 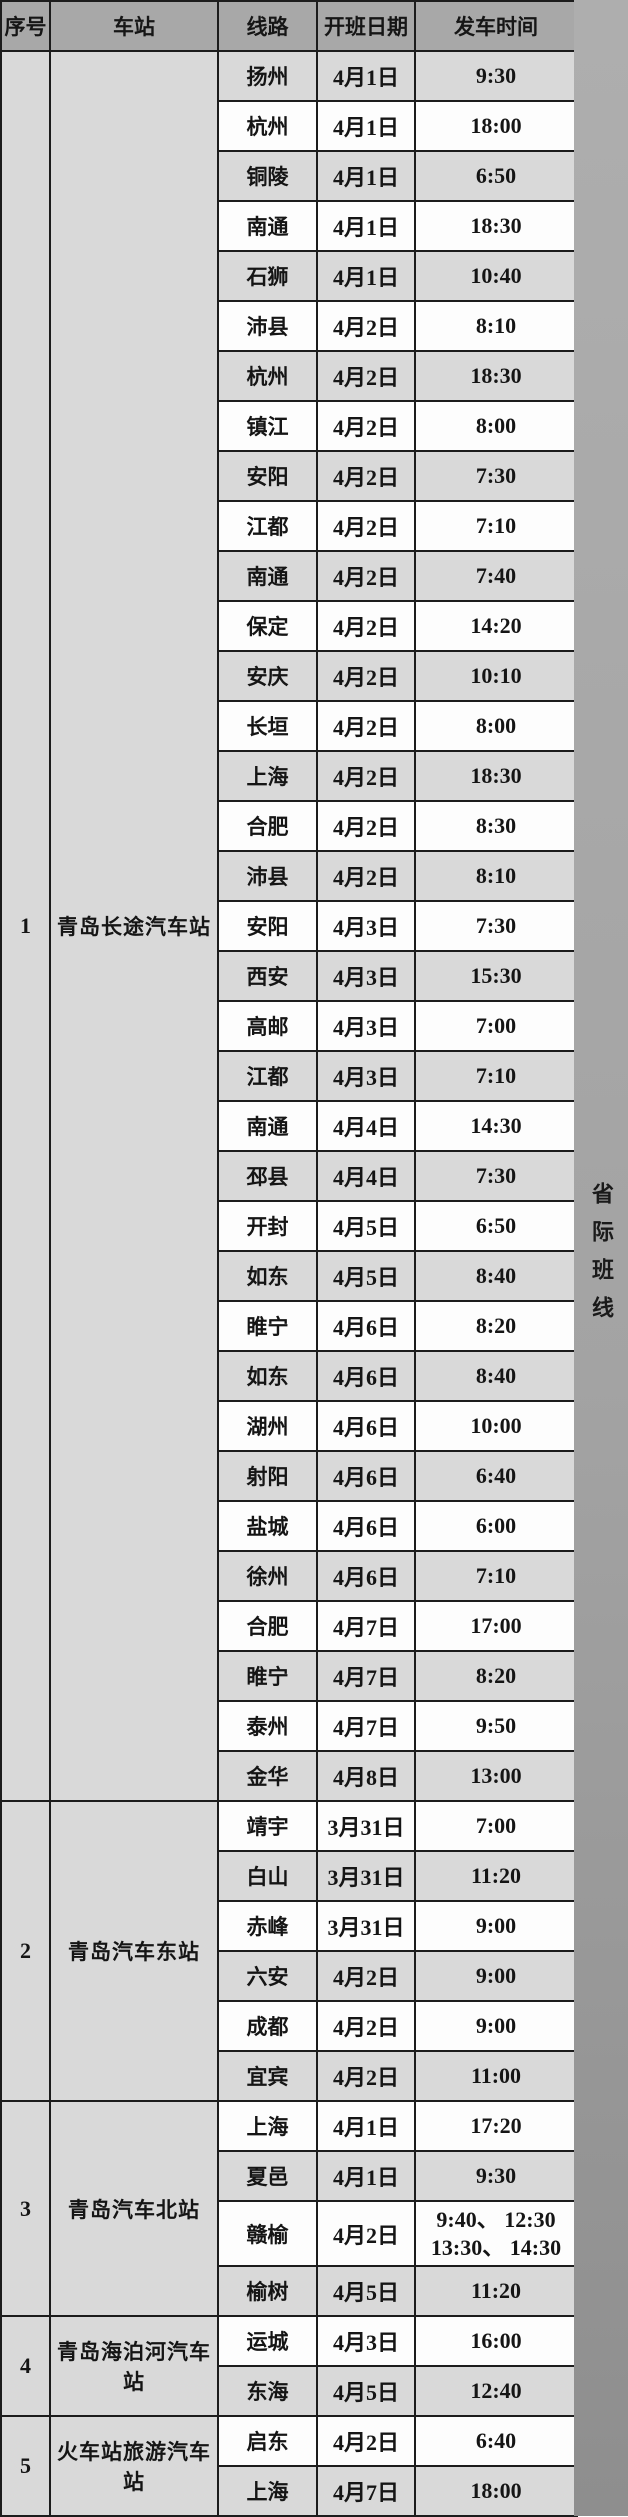 What do you see at coordinates (267, 1276) in the screenshot?
I see `route-cell: 如东` at bounding box center [267, 1276].